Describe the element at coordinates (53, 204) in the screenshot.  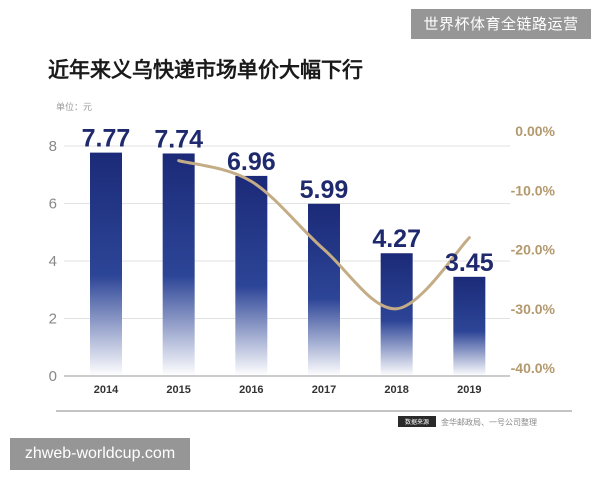
I see `y-tick-label-left: 6` at that location.